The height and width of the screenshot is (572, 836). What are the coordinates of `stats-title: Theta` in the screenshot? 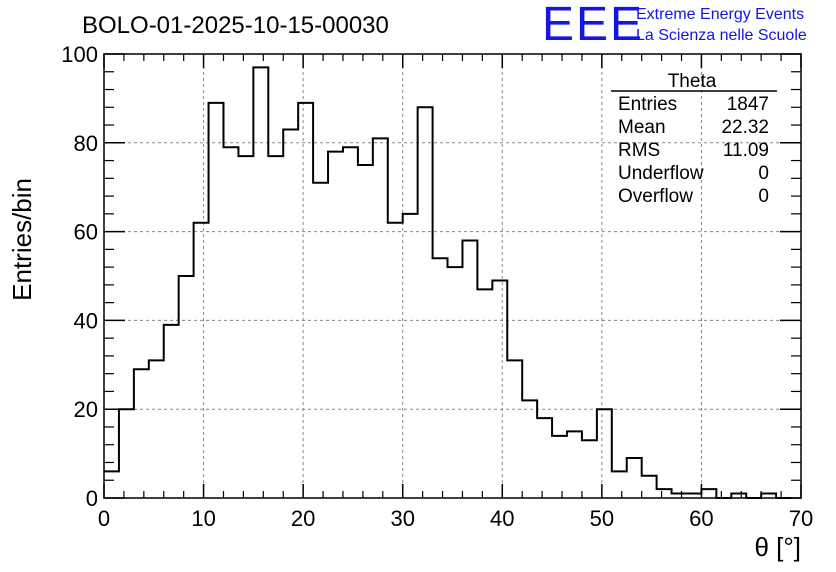 It's located at (692, 81).